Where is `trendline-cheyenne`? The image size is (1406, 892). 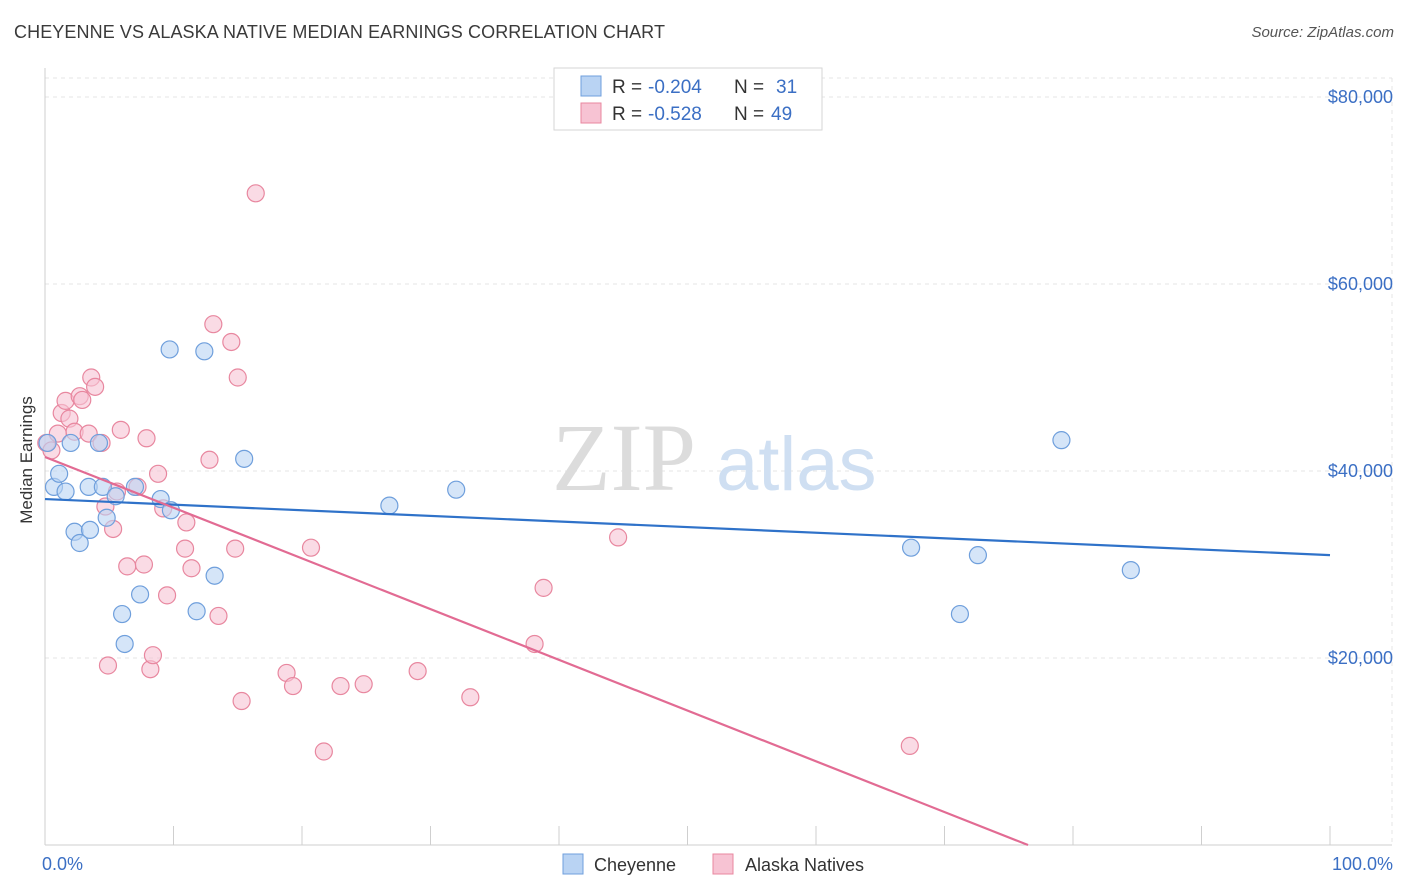
trendline-cheyenne is located at coordinates (687, 527).